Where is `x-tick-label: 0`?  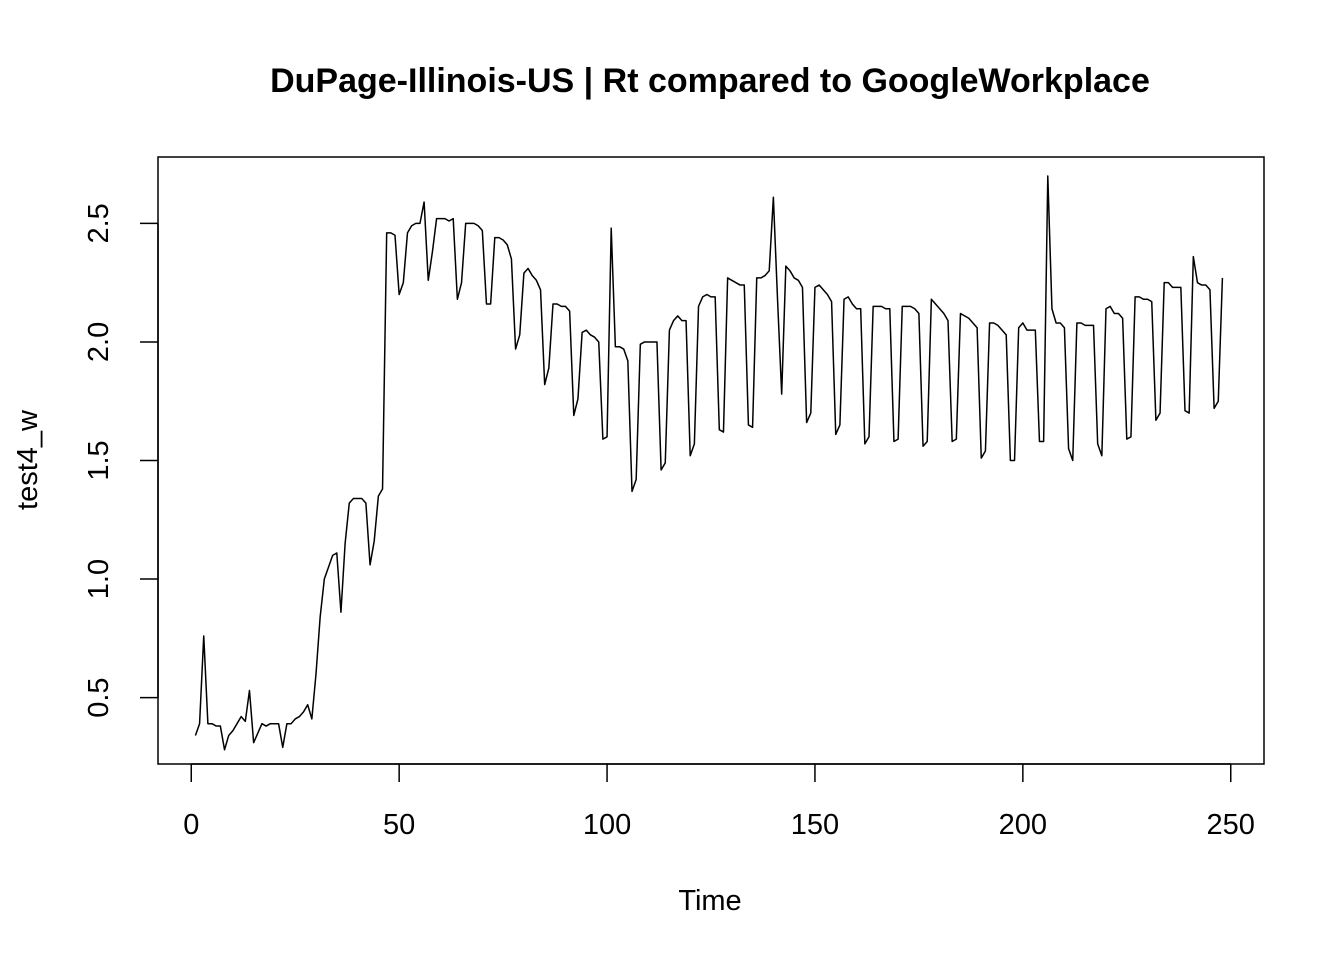 x-tick-label: 0 is located at coordinates (191, 825).